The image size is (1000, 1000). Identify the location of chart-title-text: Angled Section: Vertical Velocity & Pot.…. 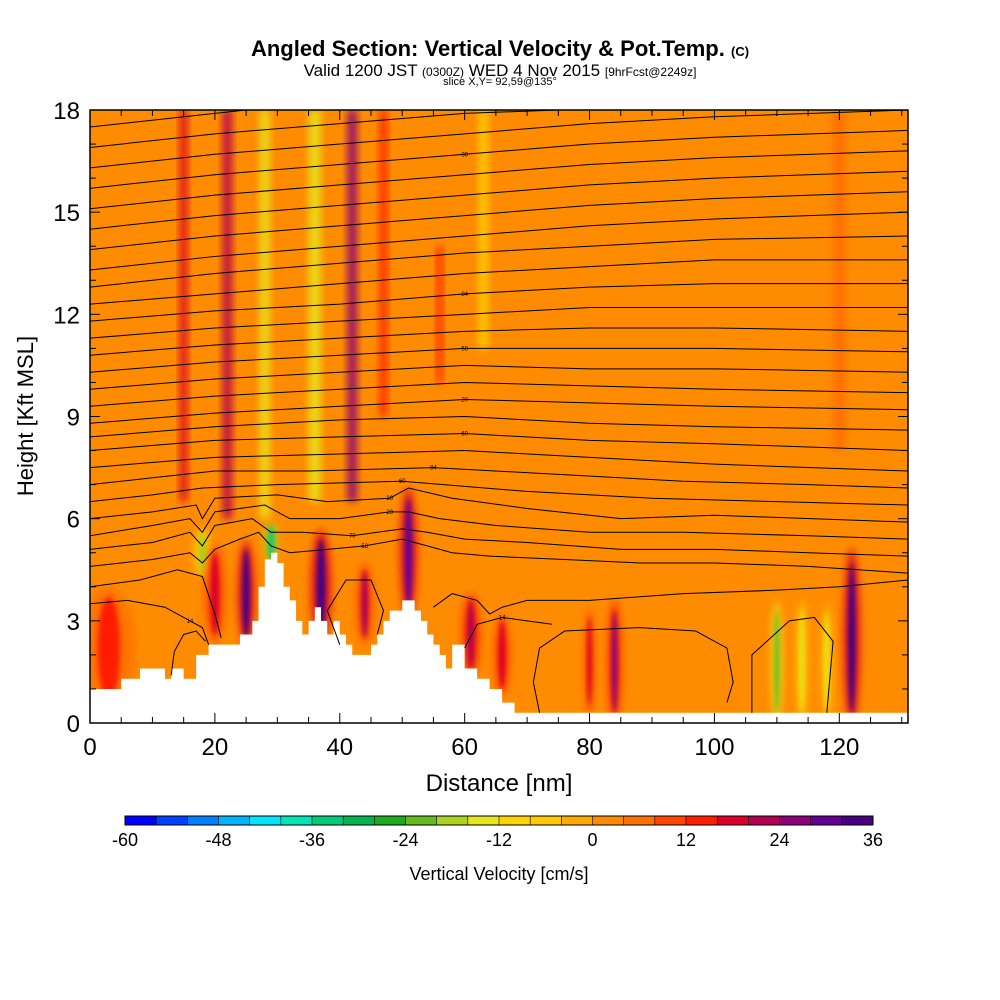
(487, 48).